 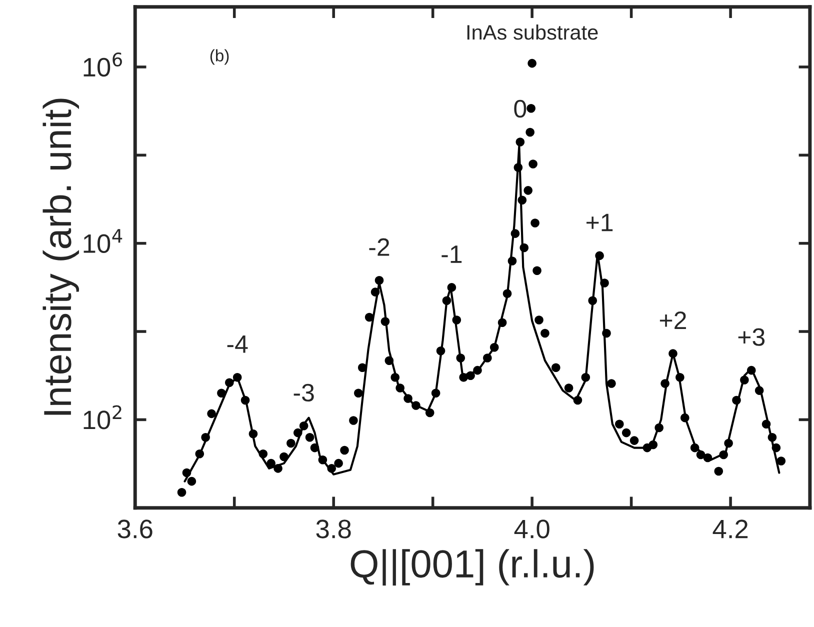 What do you see at coordinates (452, 254) in the screenshot?
I see `annotation: -1` at bounding box center [452, 254].